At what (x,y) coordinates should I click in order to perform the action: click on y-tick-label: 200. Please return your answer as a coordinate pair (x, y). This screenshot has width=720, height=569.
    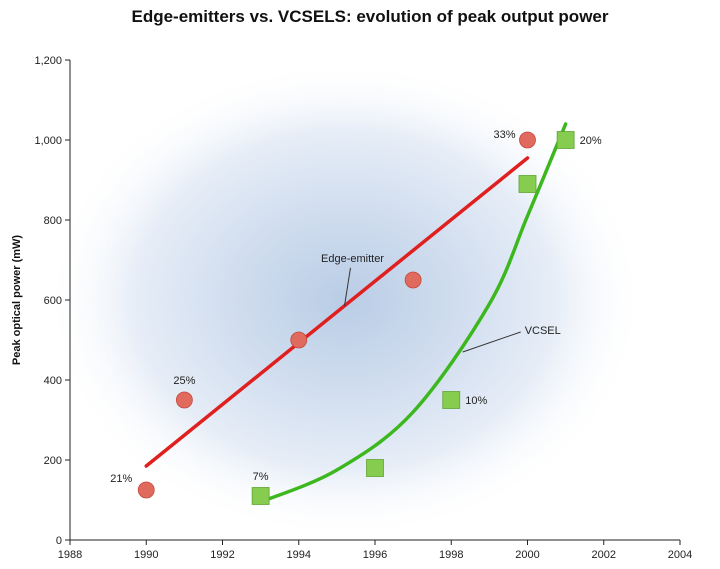
    Looking at the image, I should click on (53, 461).